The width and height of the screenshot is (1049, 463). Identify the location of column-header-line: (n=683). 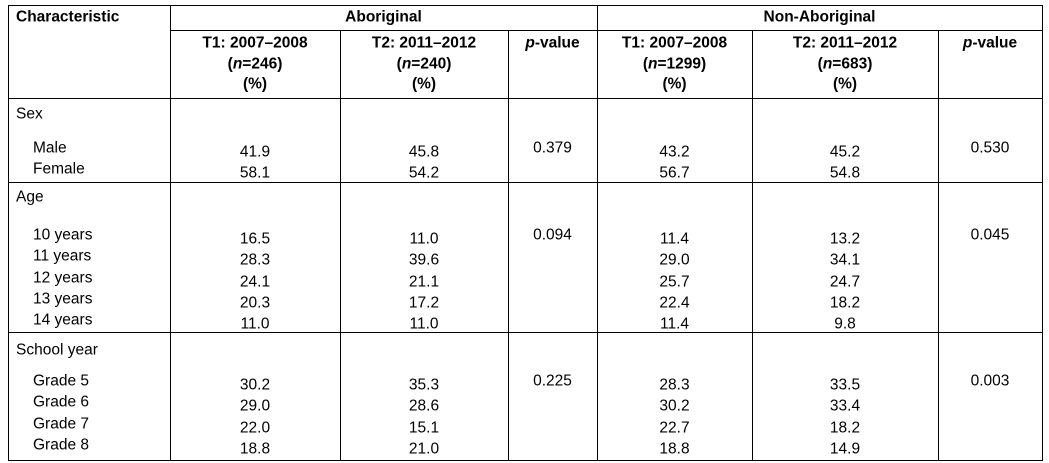
(845, 64).